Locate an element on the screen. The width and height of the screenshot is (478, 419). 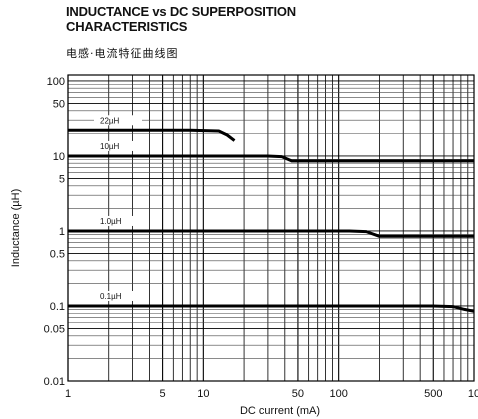
y-axis-label: Inductance (µH) is located at coordinates (16, 228).